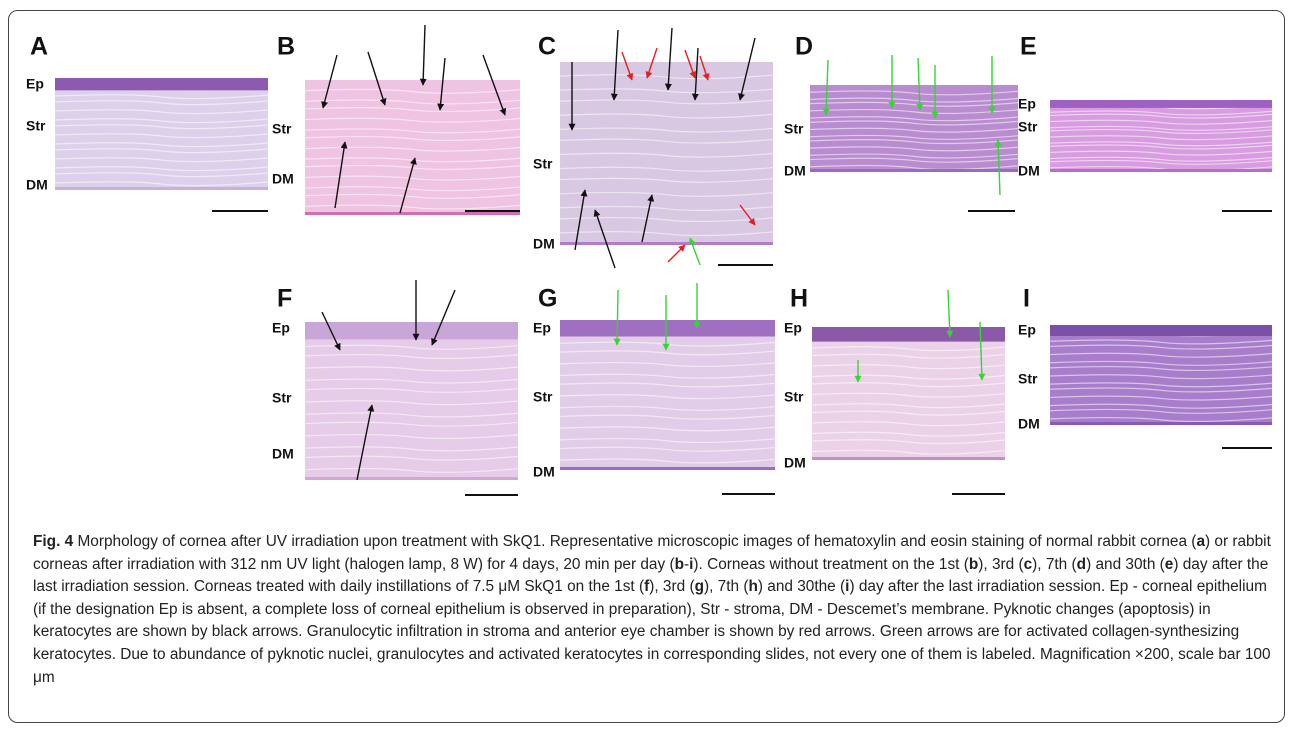  What do you see at coordinates (53, 541) in the screenshot?
I see `caption-label: Fig. 4` at bounding box center [53, 541].